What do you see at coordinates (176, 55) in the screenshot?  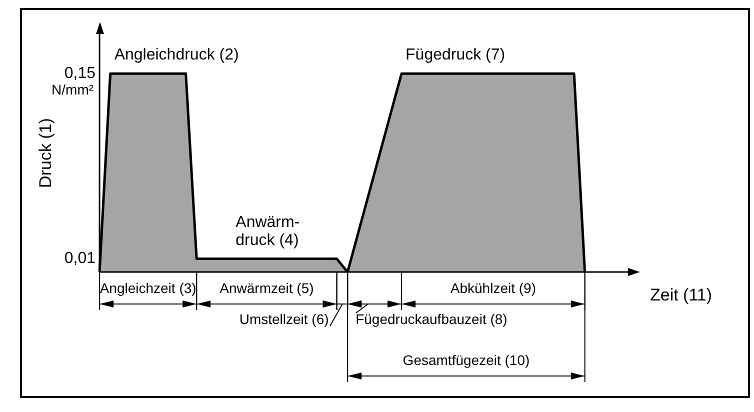 I see `annotation: Angleichdruck (2)` at bounding box center [176, 55].